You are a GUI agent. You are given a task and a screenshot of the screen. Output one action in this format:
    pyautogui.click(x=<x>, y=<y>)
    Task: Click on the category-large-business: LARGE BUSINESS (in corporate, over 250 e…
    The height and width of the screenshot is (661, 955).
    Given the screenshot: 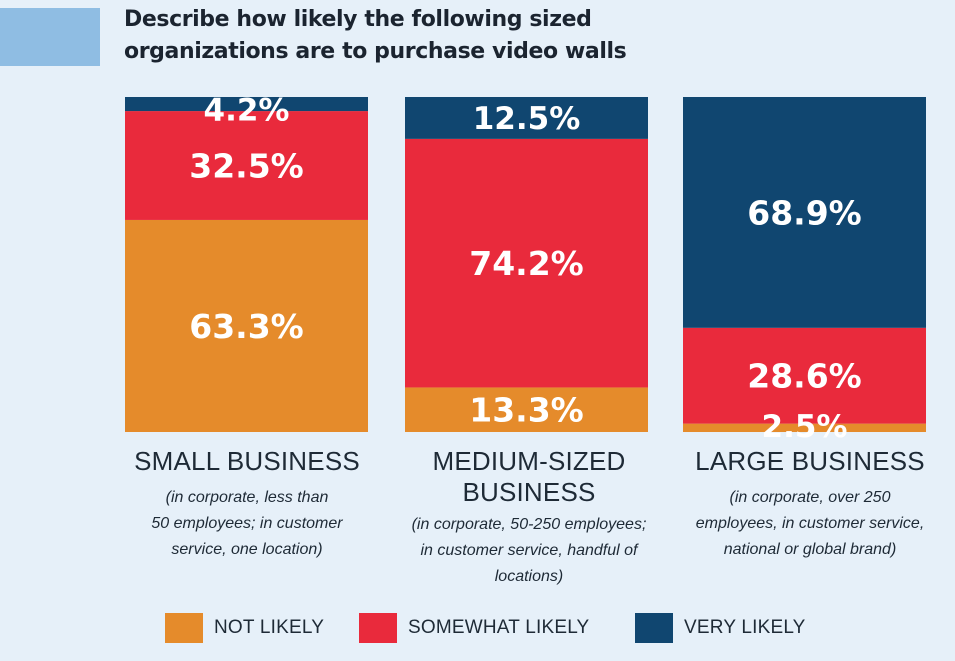 What is the action you would take?
    pyautogui.click(x=810, y=504)
    